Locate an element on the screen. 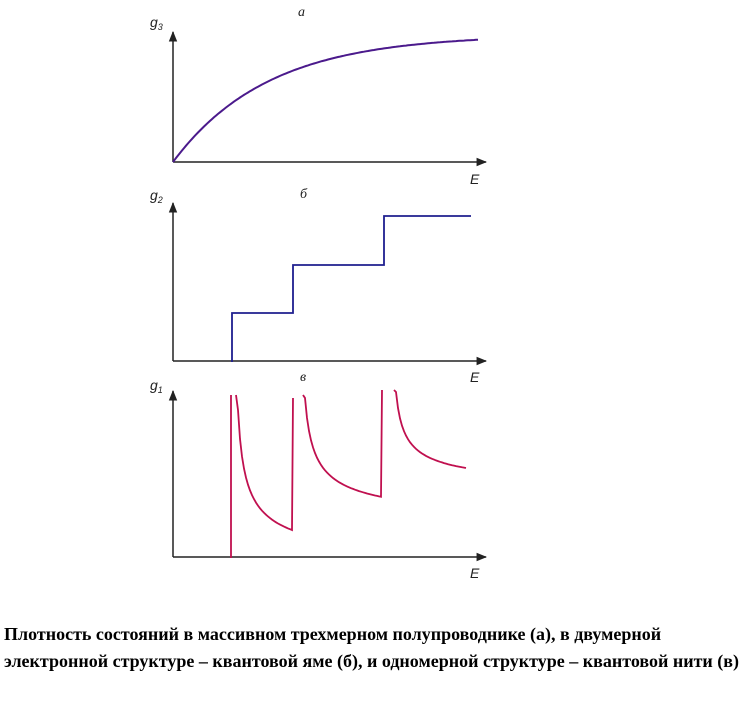  panel-a-x-label: E is located at coordinates (475, 179).